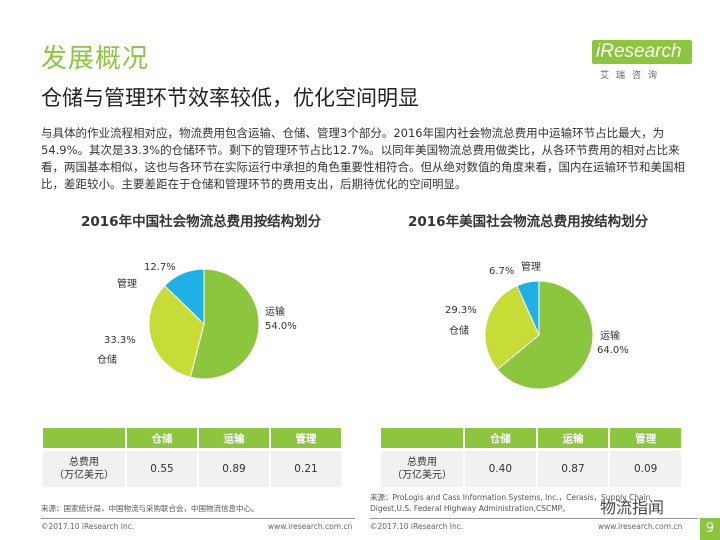 Image resolution: width=720 pixels, height=540 pixels. Describe the element at coordinates (162, 467) in the screenshot. I see `table-cell: 0.55` at that location.